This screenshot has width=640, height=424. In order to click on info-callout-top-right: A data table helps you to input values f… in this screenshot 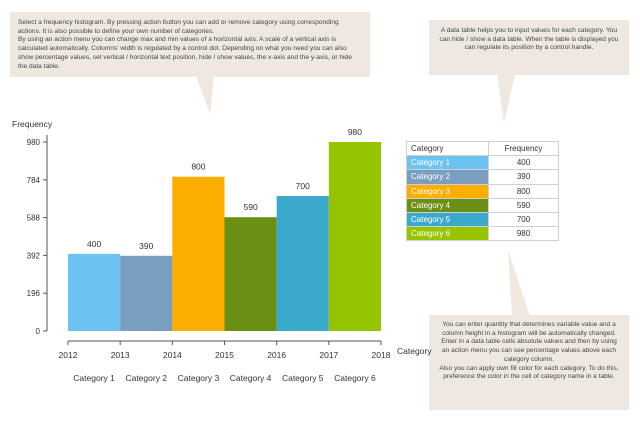, I will do `click(529, 47)`.